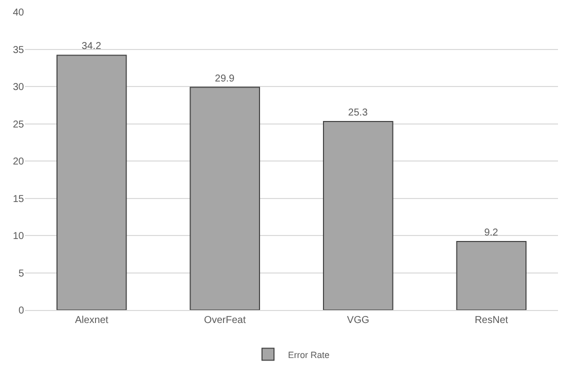  I want to click on x-tick-label: VGG, so click(358, 320).